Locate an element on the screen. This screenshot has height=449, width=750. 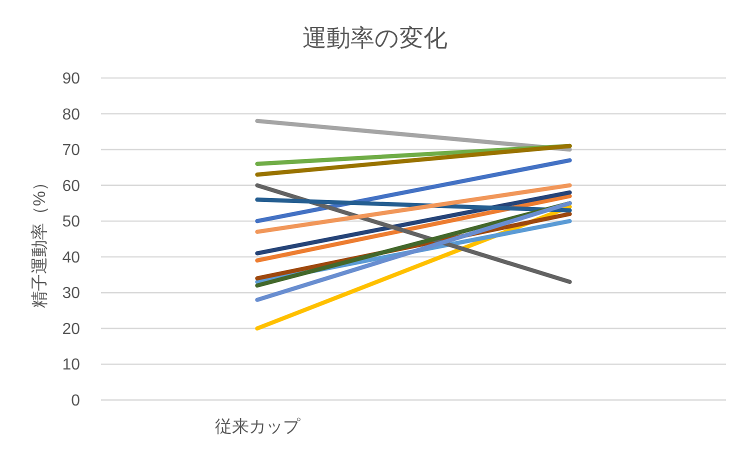
y-tick-label: 30 is located at coordinates (71, 293).